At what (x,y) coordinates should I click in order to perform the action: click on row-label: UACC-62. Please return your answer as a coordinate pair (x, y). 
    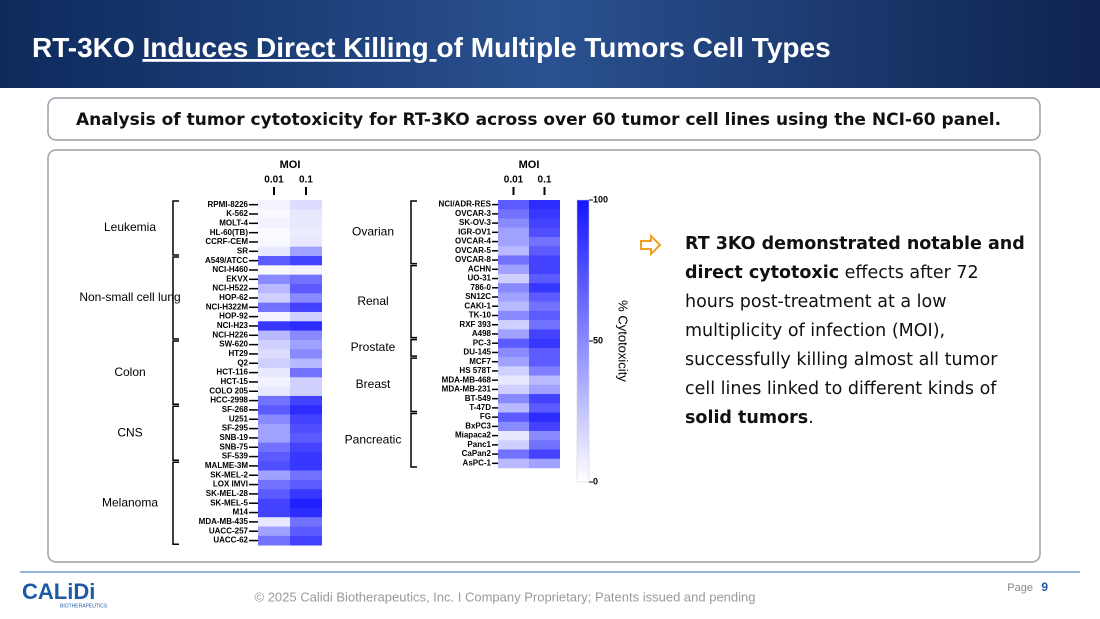
    Looking at the image, I should click on (230, 540).